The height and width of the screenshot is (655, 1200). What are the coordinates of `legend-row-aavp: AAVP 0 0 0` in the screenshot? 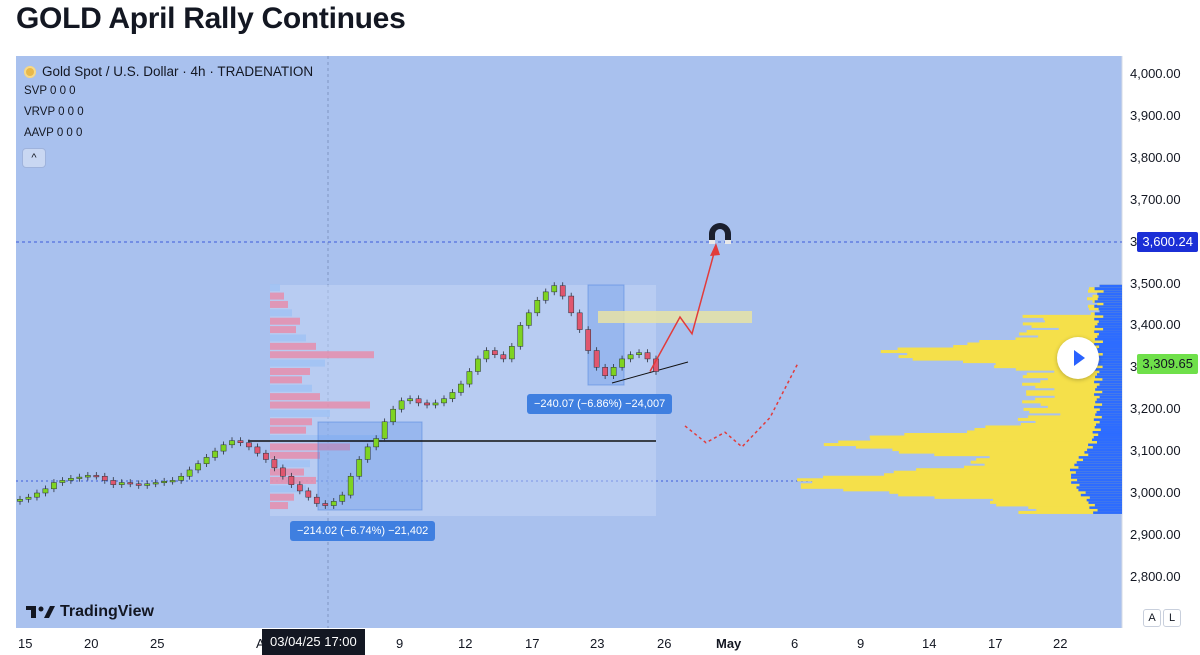 It's located at (53, 133).